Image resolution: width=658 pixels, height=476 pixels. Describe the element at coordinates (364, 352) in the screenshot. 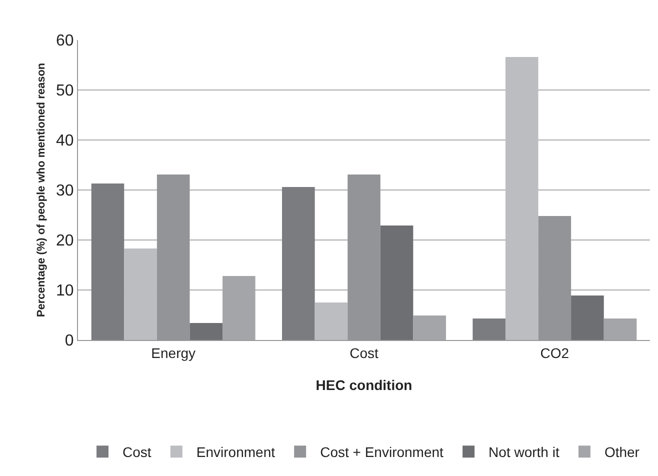

I see `x-tick-label: Cost` at that location.